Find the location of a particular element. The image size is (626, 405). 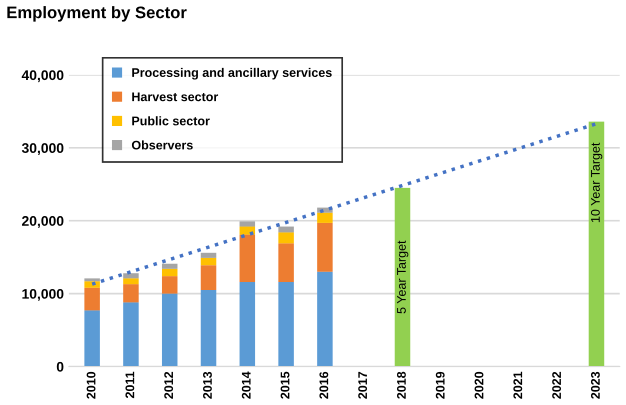

x-tick-label: 2016 is located at coordinates (323, 385).